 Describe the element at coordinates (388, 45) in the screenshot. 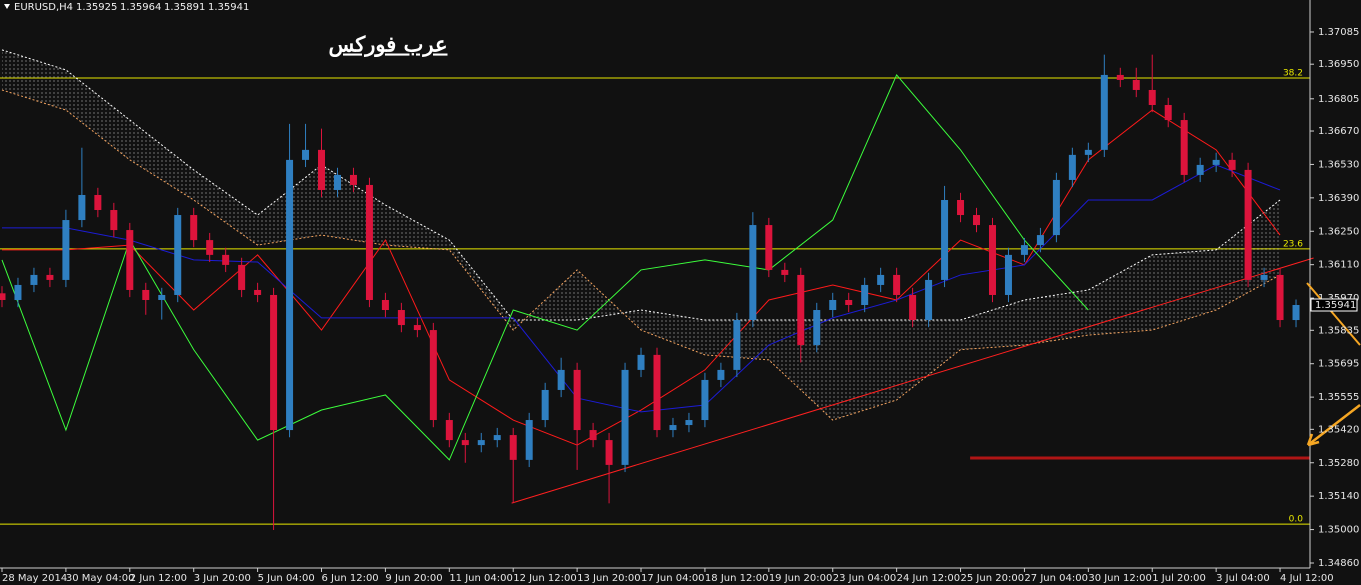

I see `watermark: عرب فوركس` at that location.